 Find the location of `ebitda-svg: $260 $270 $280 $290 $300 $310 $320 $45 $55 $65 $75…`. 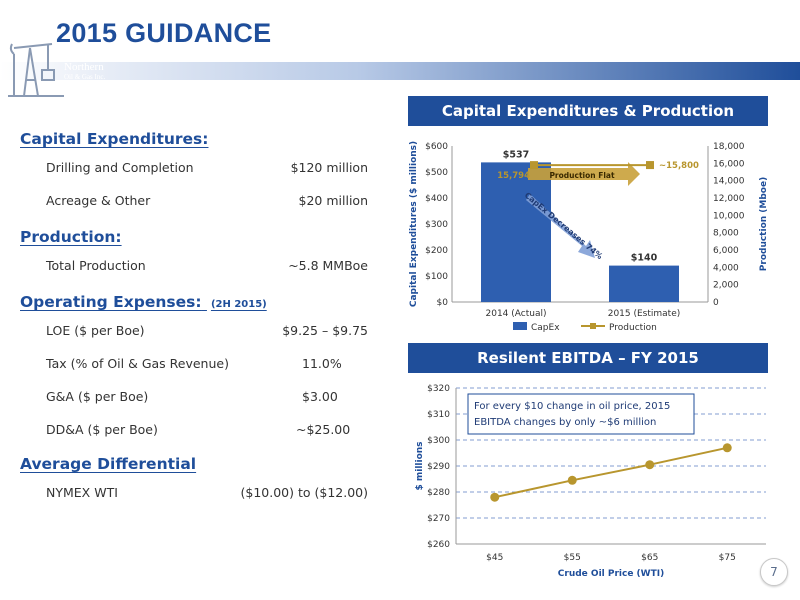

ebitda-svg: $260 $270 $280 $290 $300 $310 $320 $45 $55 $65 $75… is located at coordinates (590, 481).